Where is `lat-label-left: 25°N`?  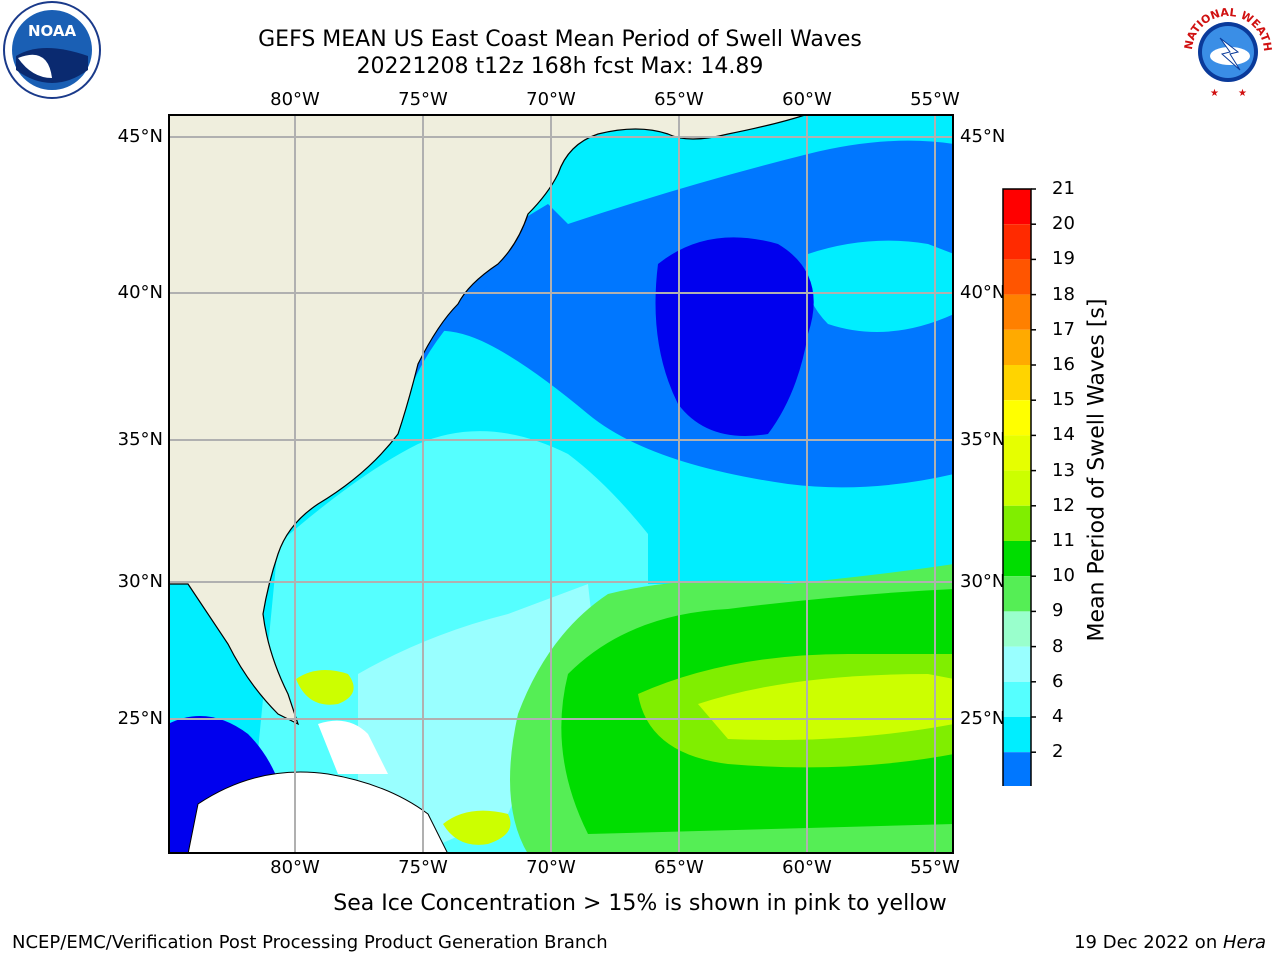
lat-label-left: 25°N is located at coordinates (140, 718).